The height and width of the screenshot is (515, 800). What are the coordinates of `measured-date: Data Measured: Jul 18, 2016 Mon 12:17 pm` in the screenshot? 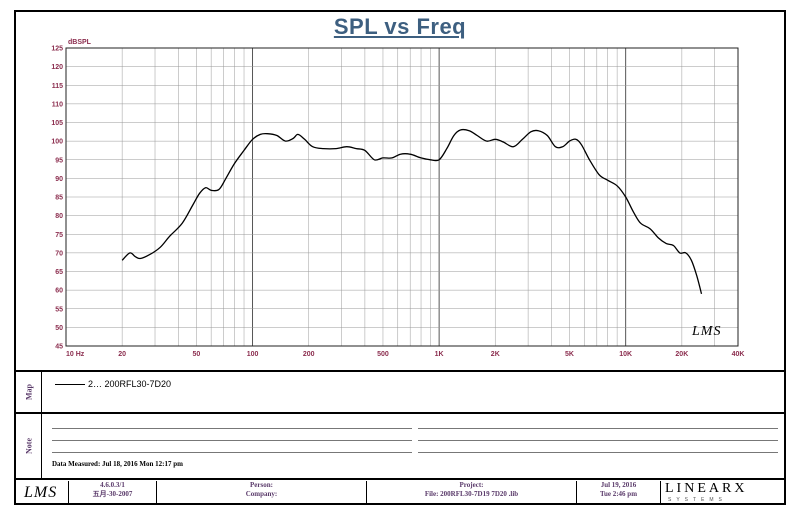 It's located at (117, 464).